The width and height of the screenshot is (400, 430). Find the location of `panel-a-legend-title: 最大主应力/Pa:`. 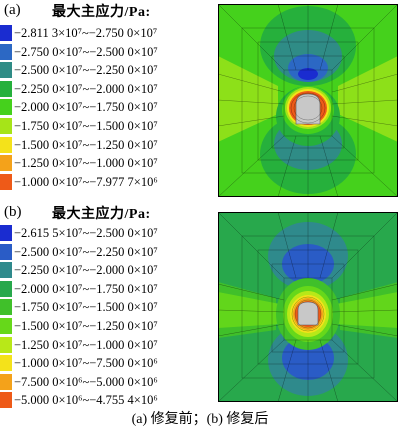

panel-a-legend-title: 最大主应力/Pa: is located at coordinates (101, 12).